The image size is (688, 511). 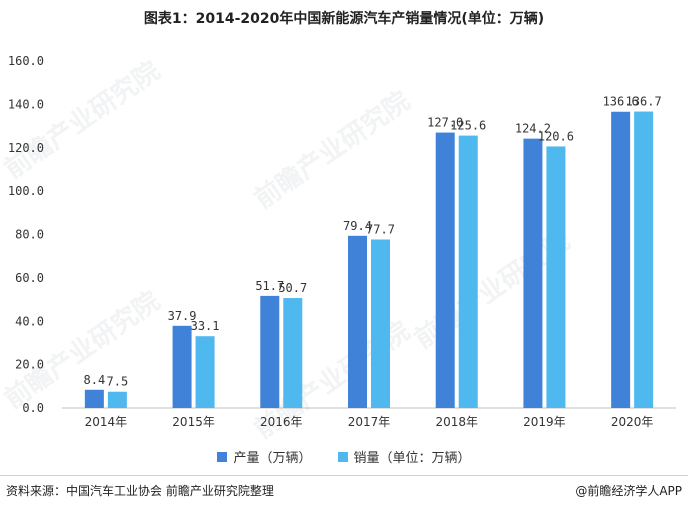 What do you see at coordinates (182, 316) in the screenshot?
I see `data-label: 37.9` at bounding box center [182, 316].